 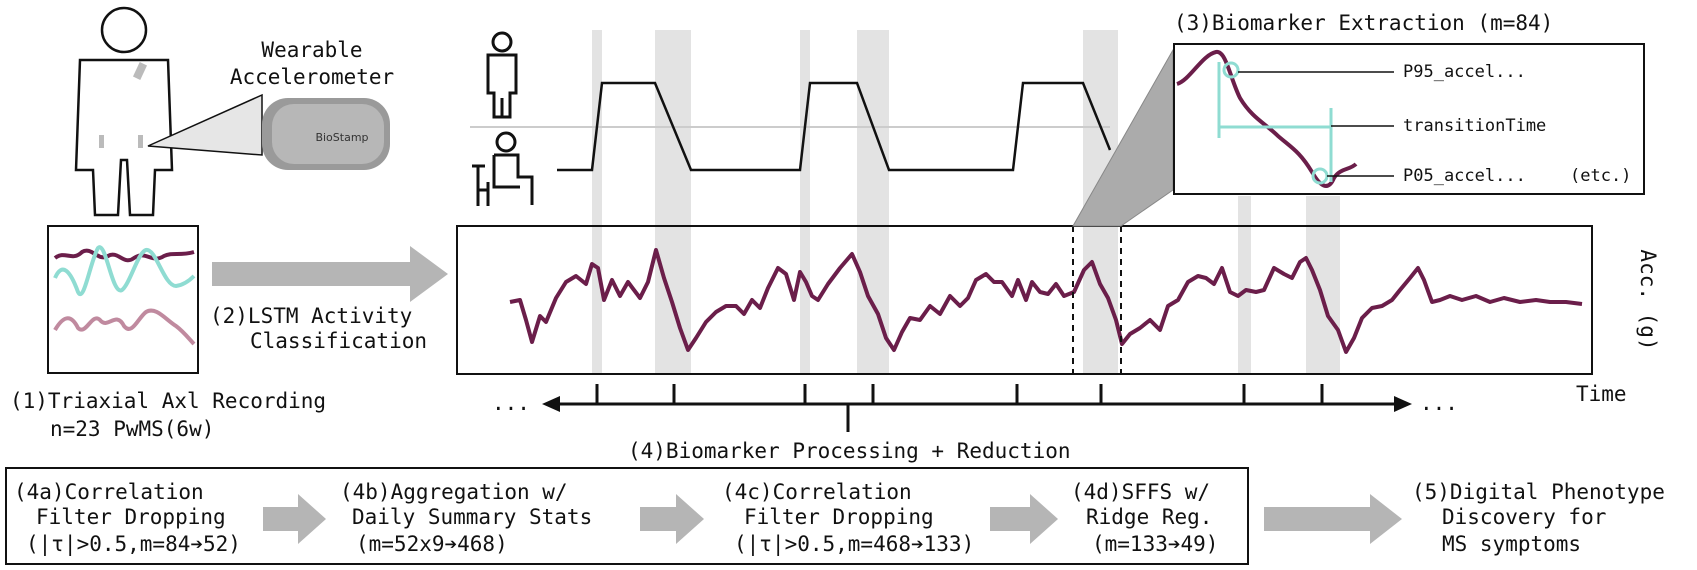 I want to click on extraction-plot, so click(x=1285, y=119).